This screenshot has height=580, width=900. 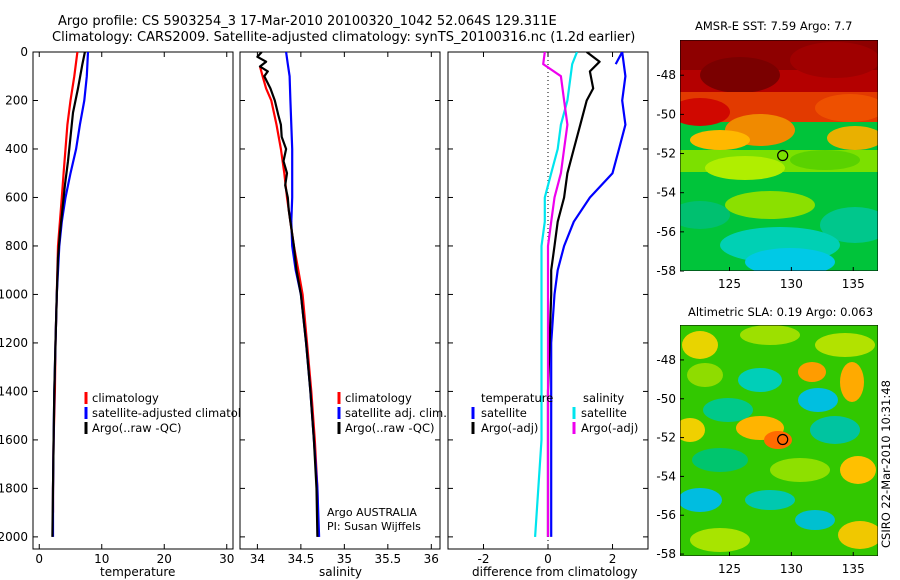 I want to click on x-tick-label: 30, so click(x=226, y=559).